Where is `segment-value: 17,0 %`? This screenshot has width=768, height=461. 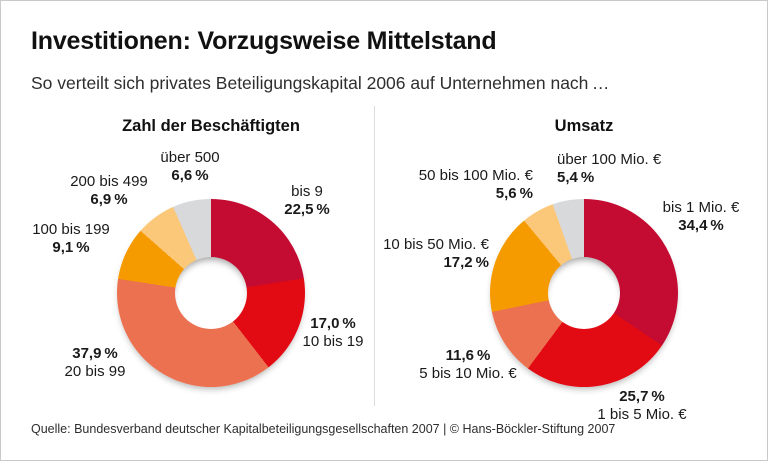
segment-value: 17,0 % is located at coordinates (333, 323).